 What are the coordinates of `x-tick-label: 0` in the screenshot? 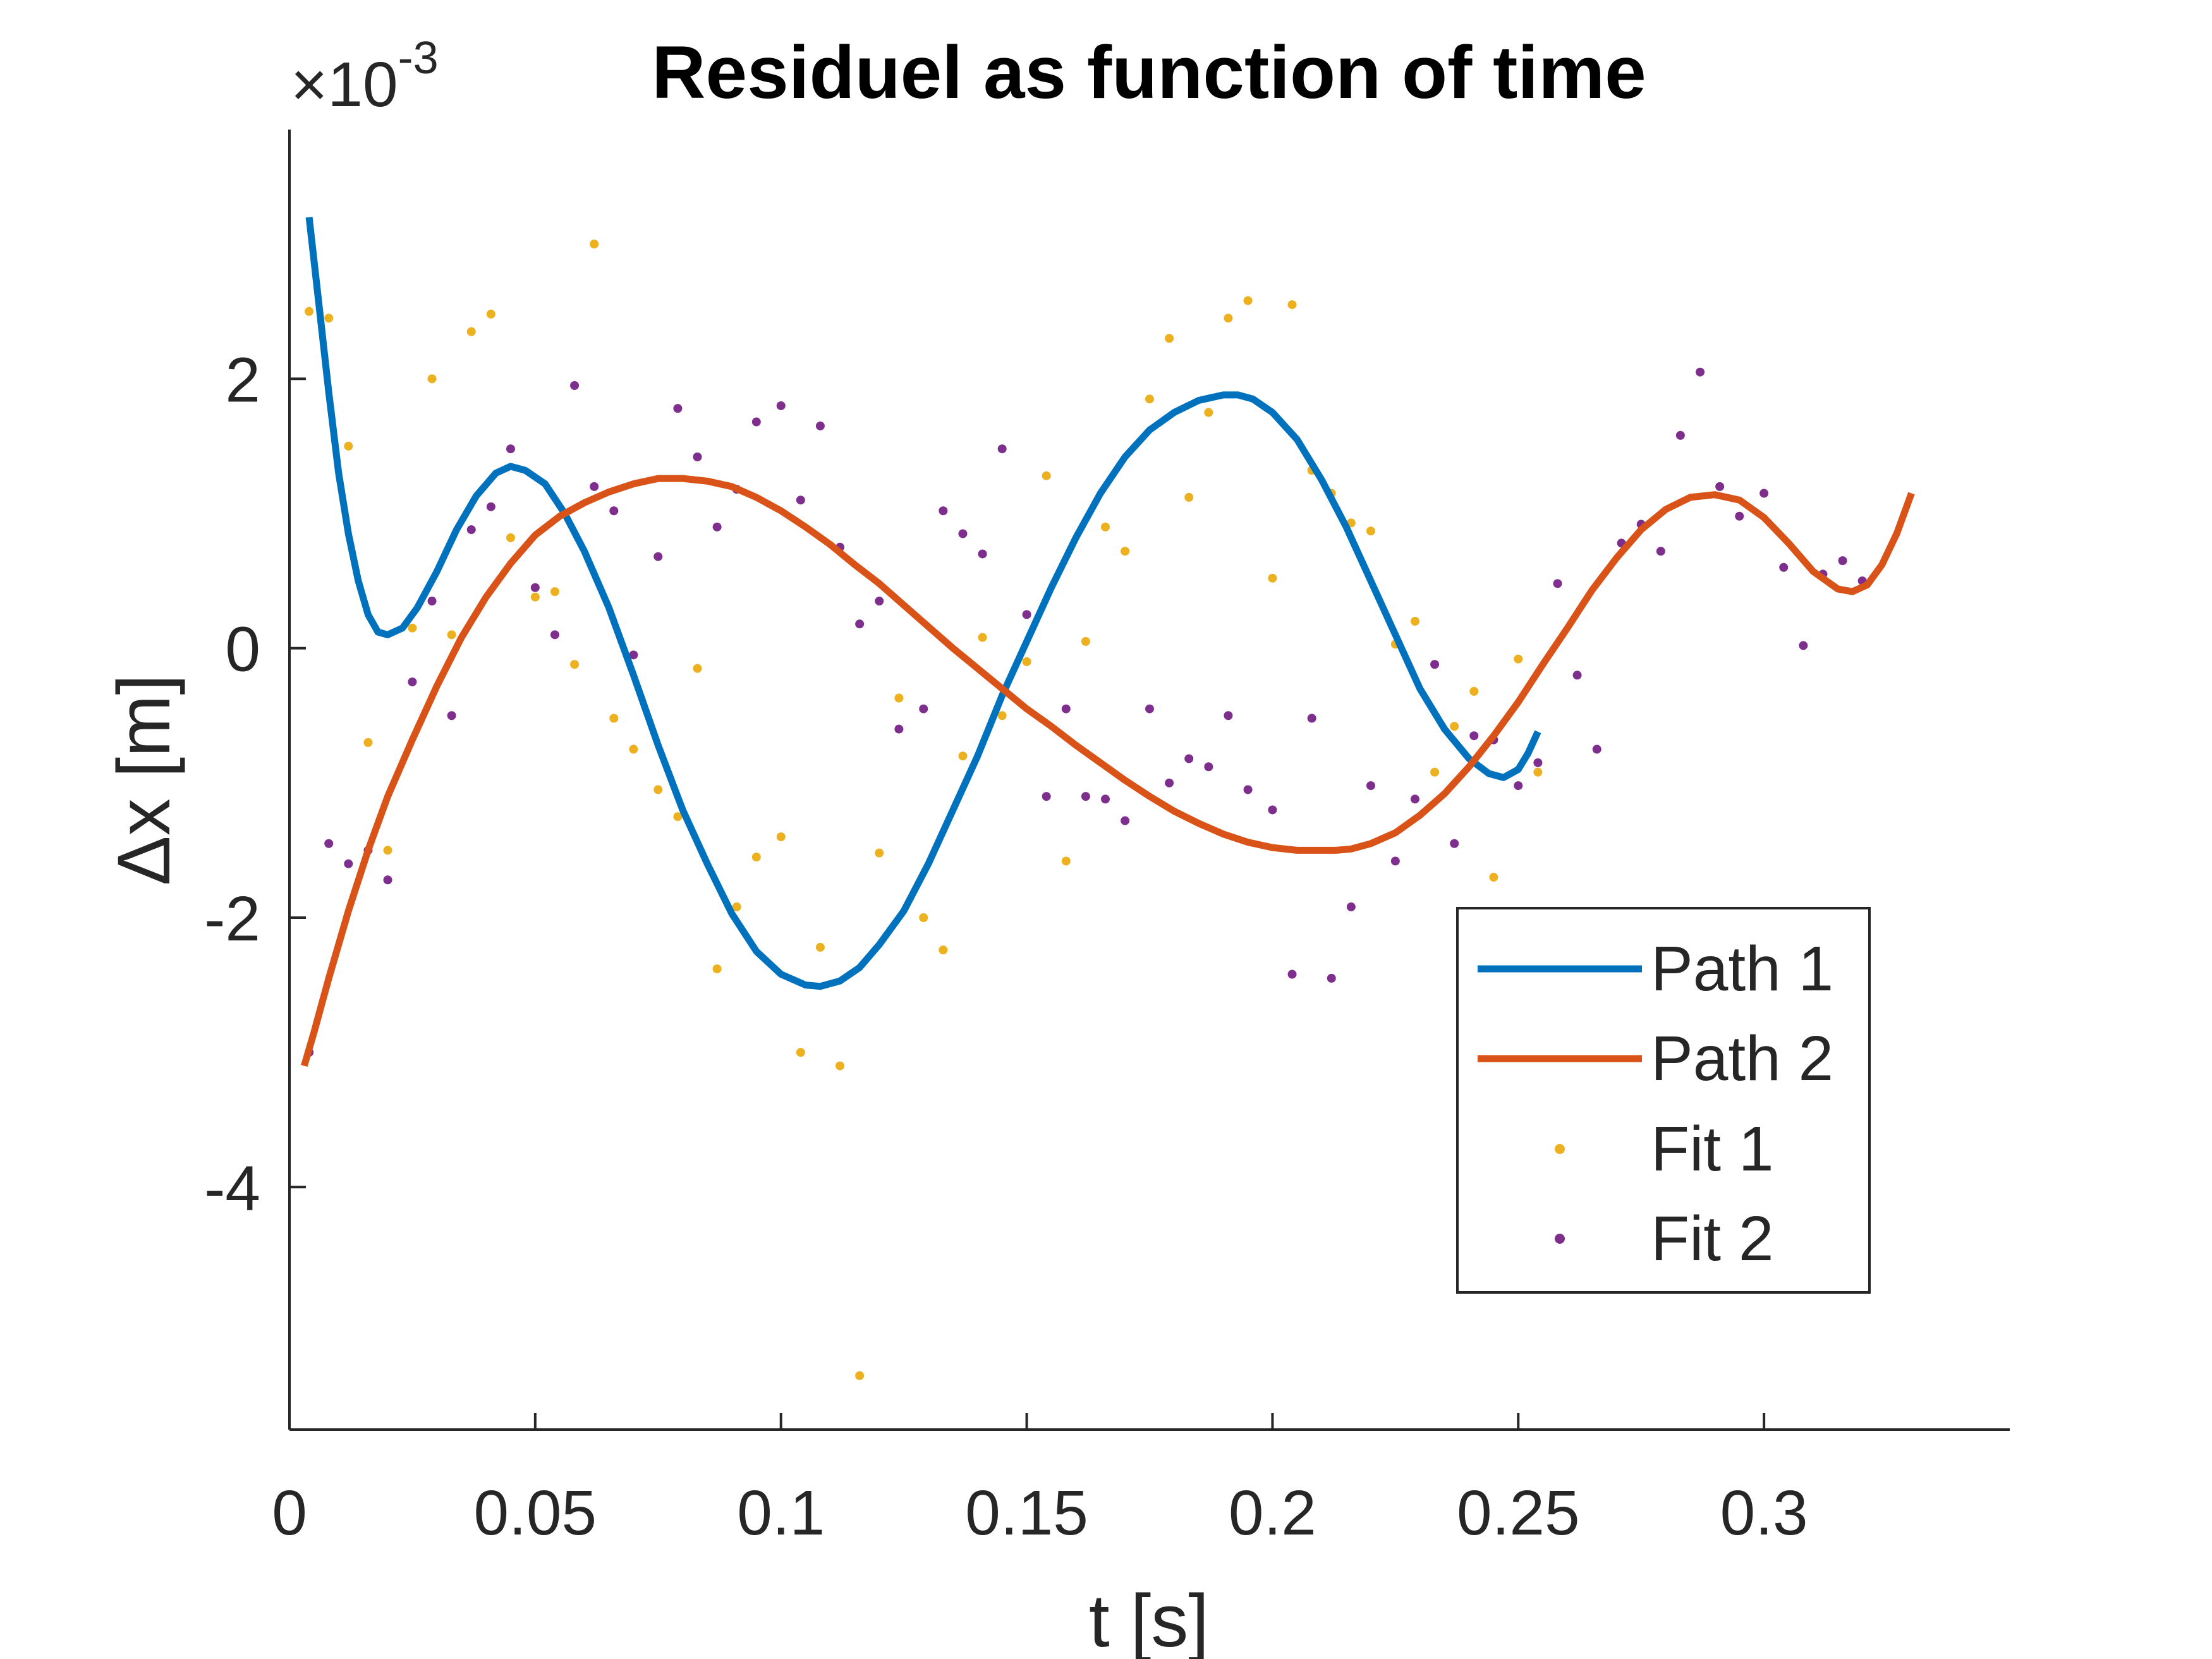 It's located at (289, 1513).